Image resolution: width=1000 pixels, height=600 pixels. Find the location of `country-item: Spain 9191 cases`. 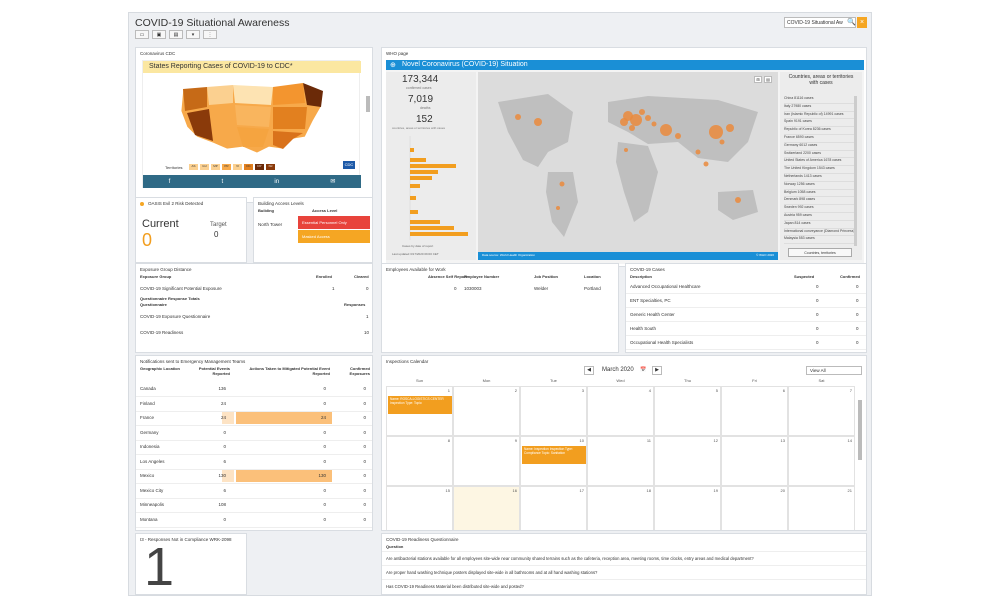

country-item: Spain 9191 cases is located at coordinates (820, 123).